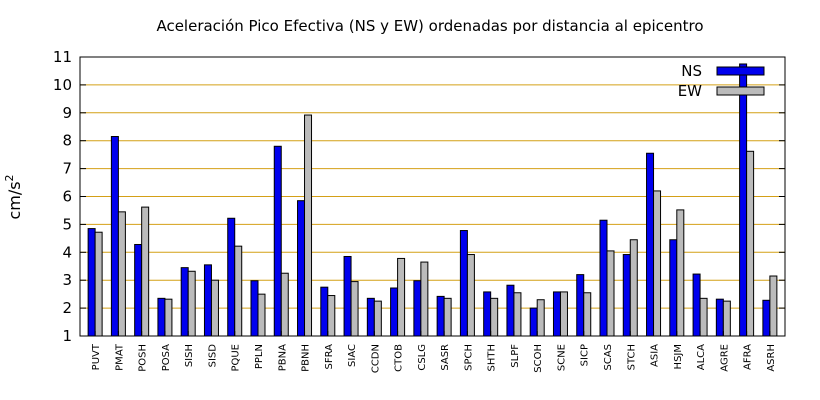 This screenshot has width=820, height=400. What do you see at coordinates (306, 358) in the screenshot?
I see `x-tick-label: PBNH` at bounding box center [306, 358].